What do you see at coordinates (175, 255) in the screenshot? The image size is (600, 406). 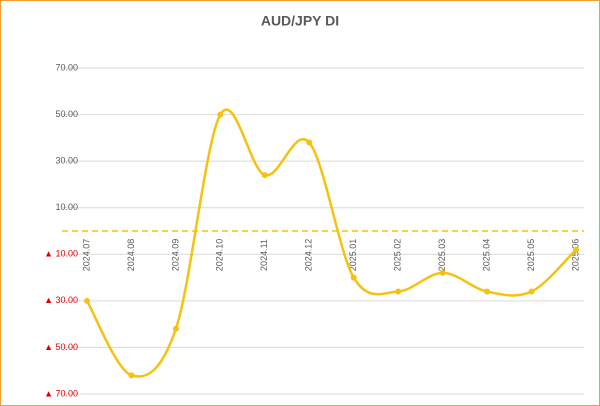 I see `x-tick-label: 2024.09` at bounding box center [175, 255].